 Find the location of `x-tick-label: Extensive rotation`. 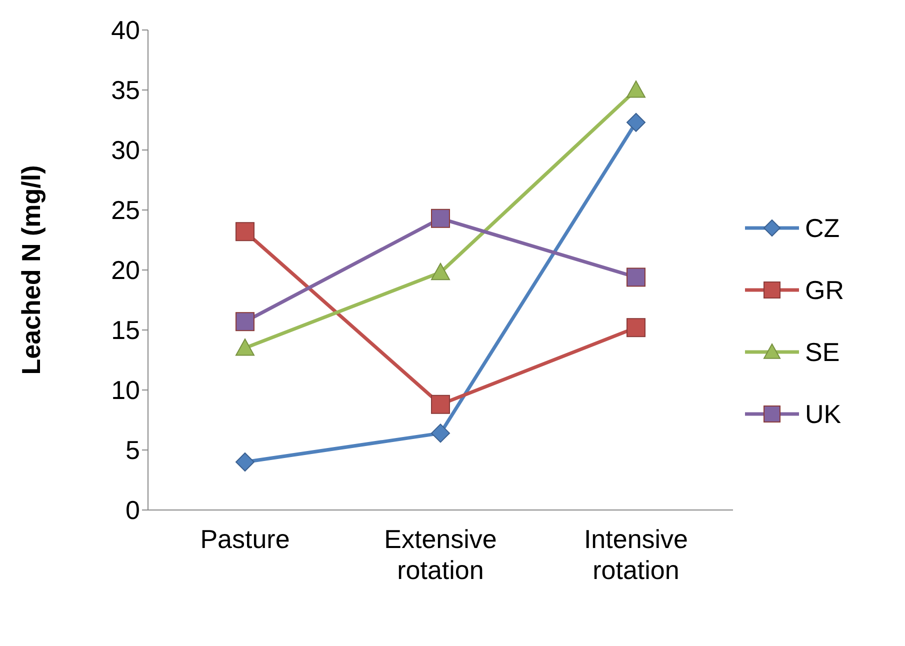

x-tick-label: Extensive rotation is located at coordinates (440, 554).